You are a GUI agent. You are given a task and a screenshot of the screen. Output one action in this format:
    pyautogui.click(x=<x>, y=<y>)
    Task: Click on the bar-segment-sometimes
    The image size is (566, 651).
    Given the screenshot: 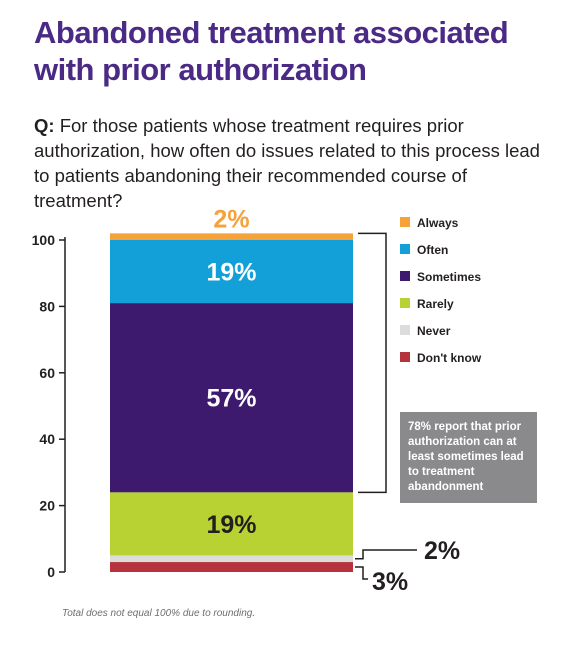 What is the action you would take?
    pyautogui.click(x=231, y=398)
    